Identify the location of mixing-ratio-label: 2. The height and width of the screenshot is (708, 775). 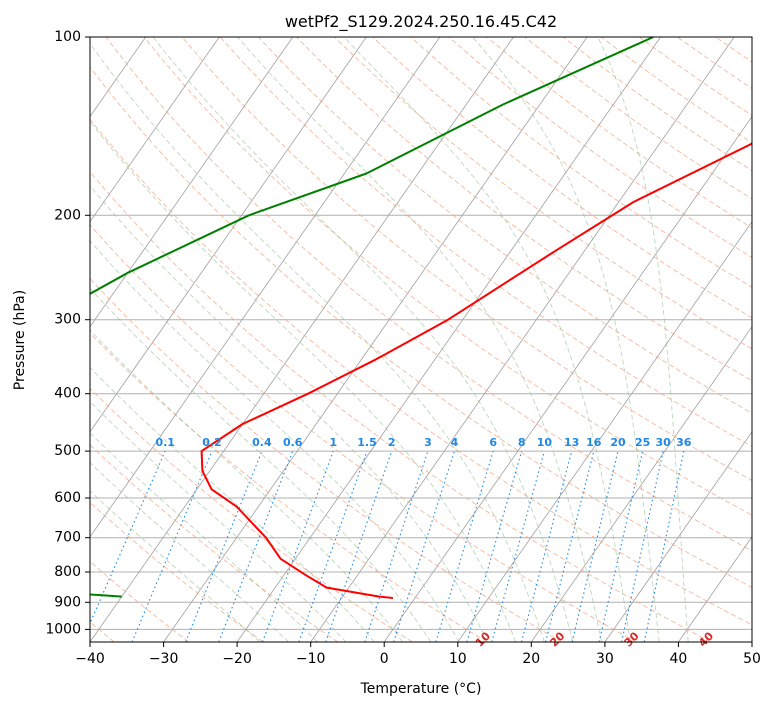
(392, 442).